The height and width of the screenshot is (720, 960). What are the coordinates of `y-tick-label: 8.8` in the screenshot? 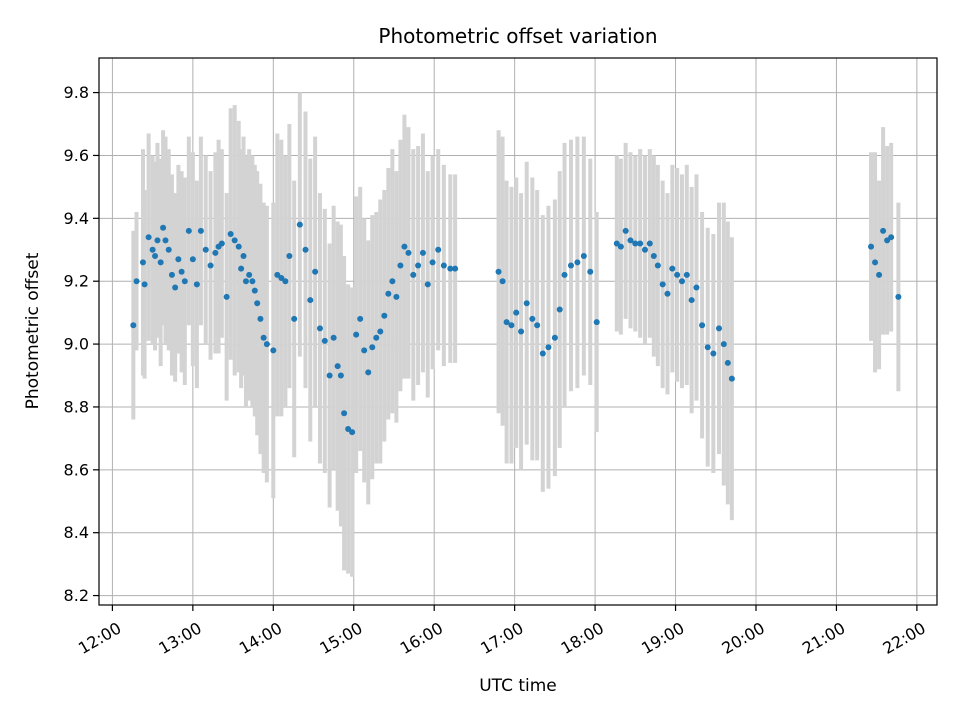 It's located at (76, 406).